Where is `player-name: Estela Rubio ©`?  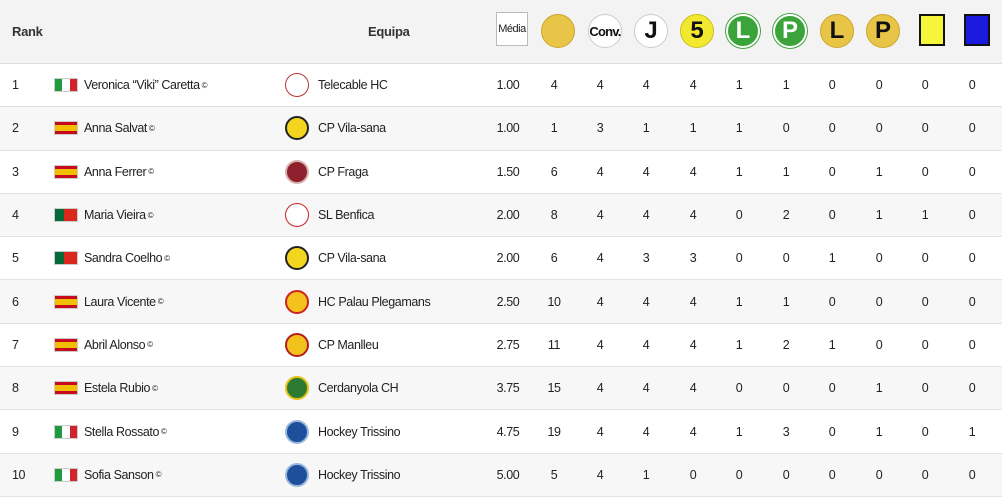 player-name: Estela Rubio © is located at coordinates (121, 388).